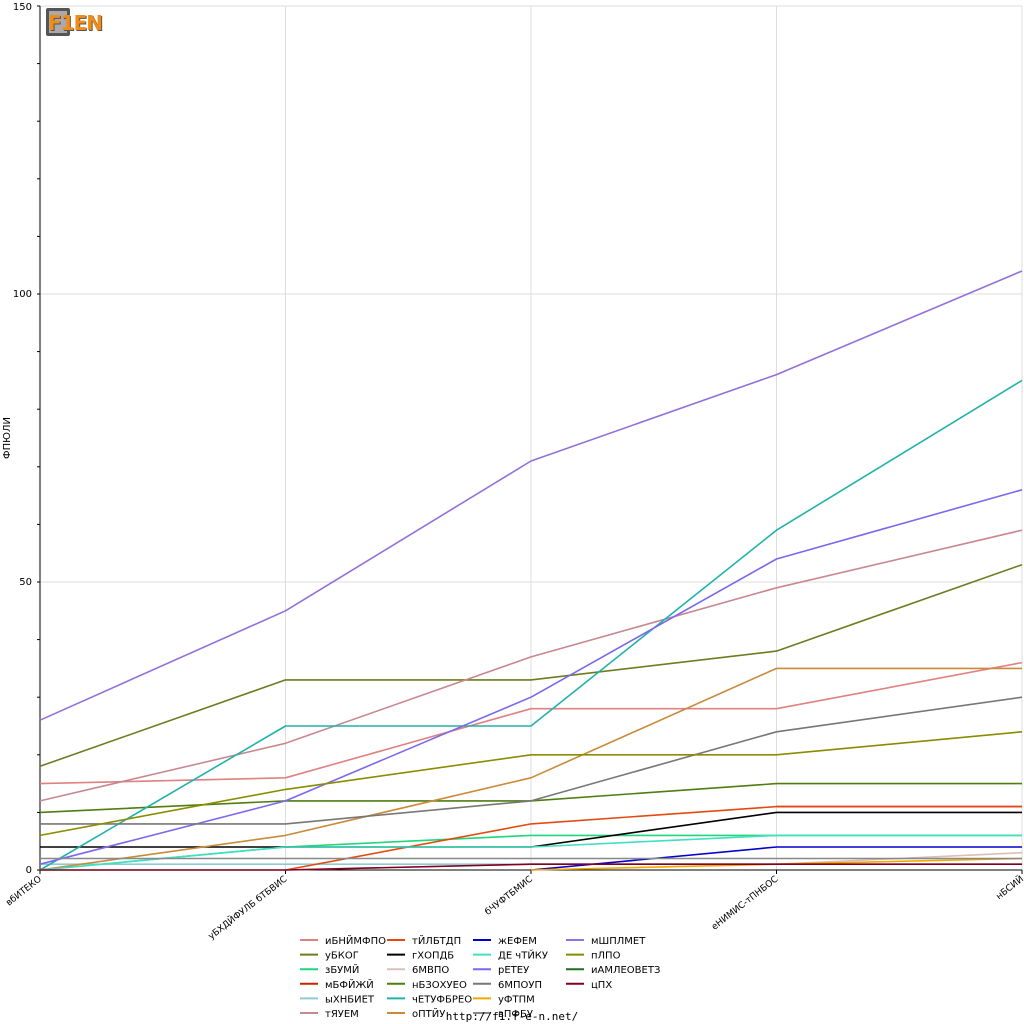  I want to click on y-tick-label: 50, so click(25, 582).